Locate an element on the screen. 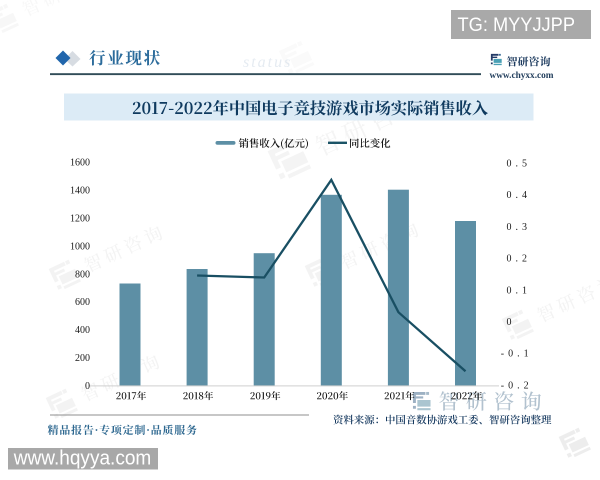 Image resolution: width=600 pixels, height=480 pixels. svg-text: 1000 is located at coordinates (80, 246).